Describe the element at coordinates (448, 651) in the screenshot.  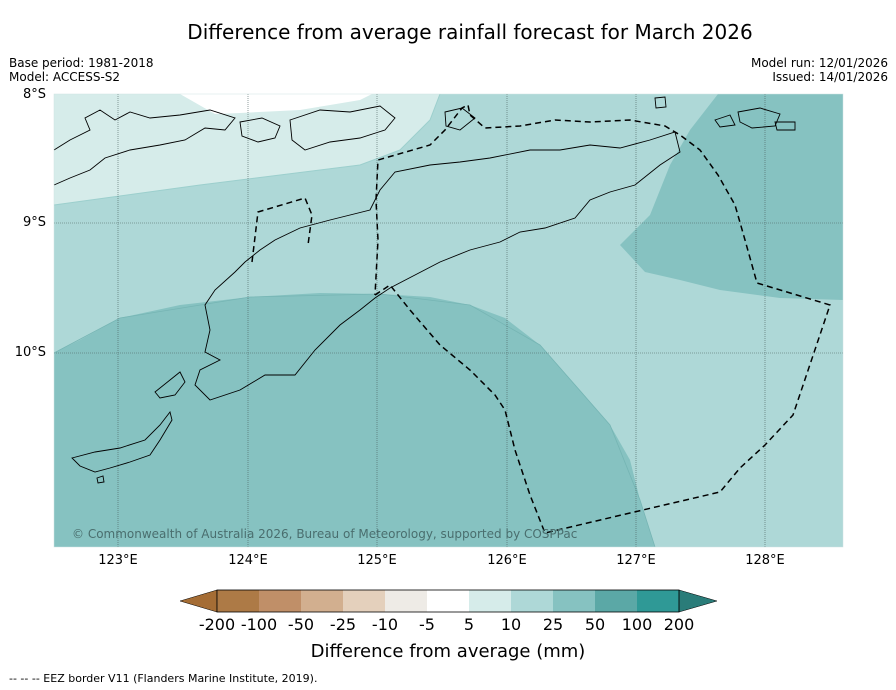
I see `colorbar-label: Difference from average (mm)` at that location.